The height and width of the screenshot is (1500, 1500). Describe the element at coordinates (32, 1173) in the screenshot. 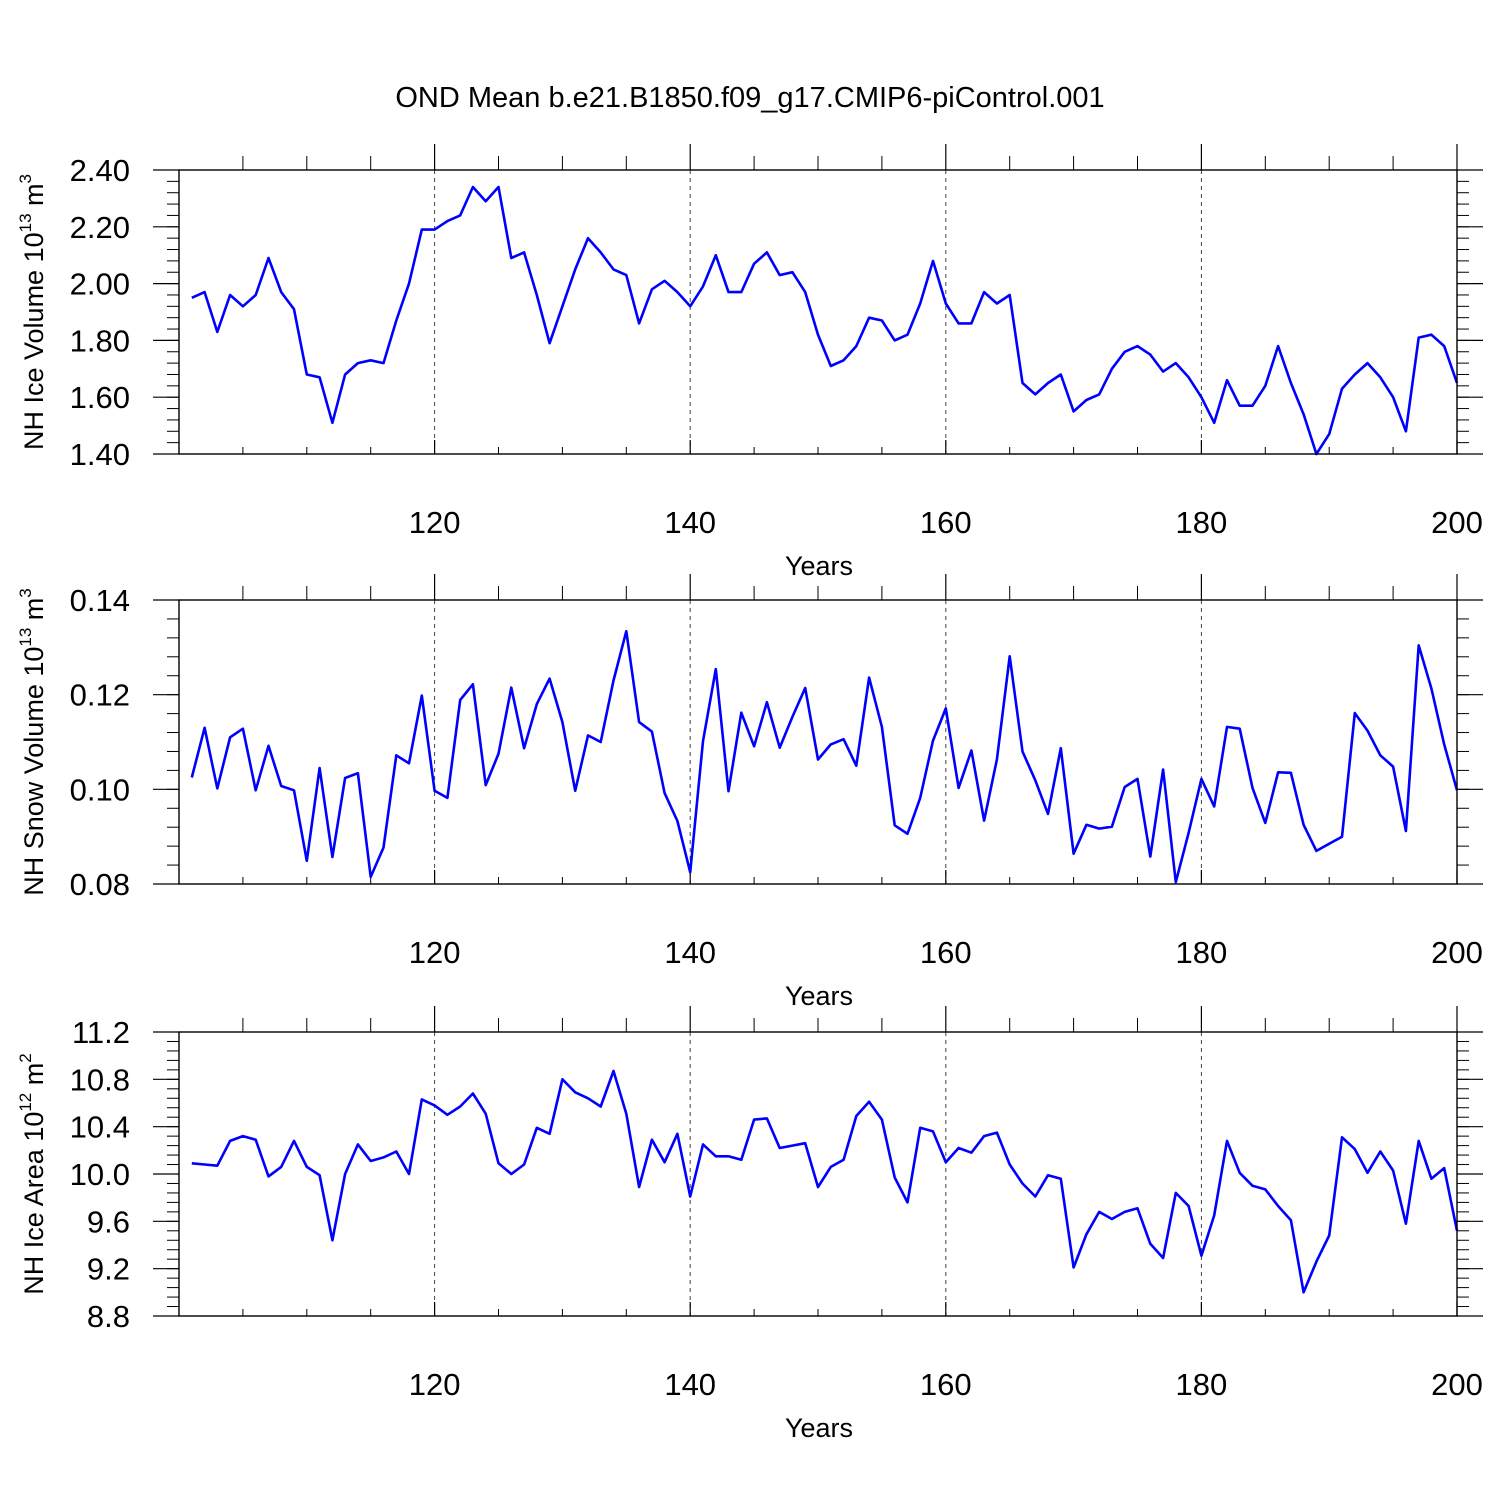

I see `y-axis-label: NH Ice Area 1012 m2` at that location.